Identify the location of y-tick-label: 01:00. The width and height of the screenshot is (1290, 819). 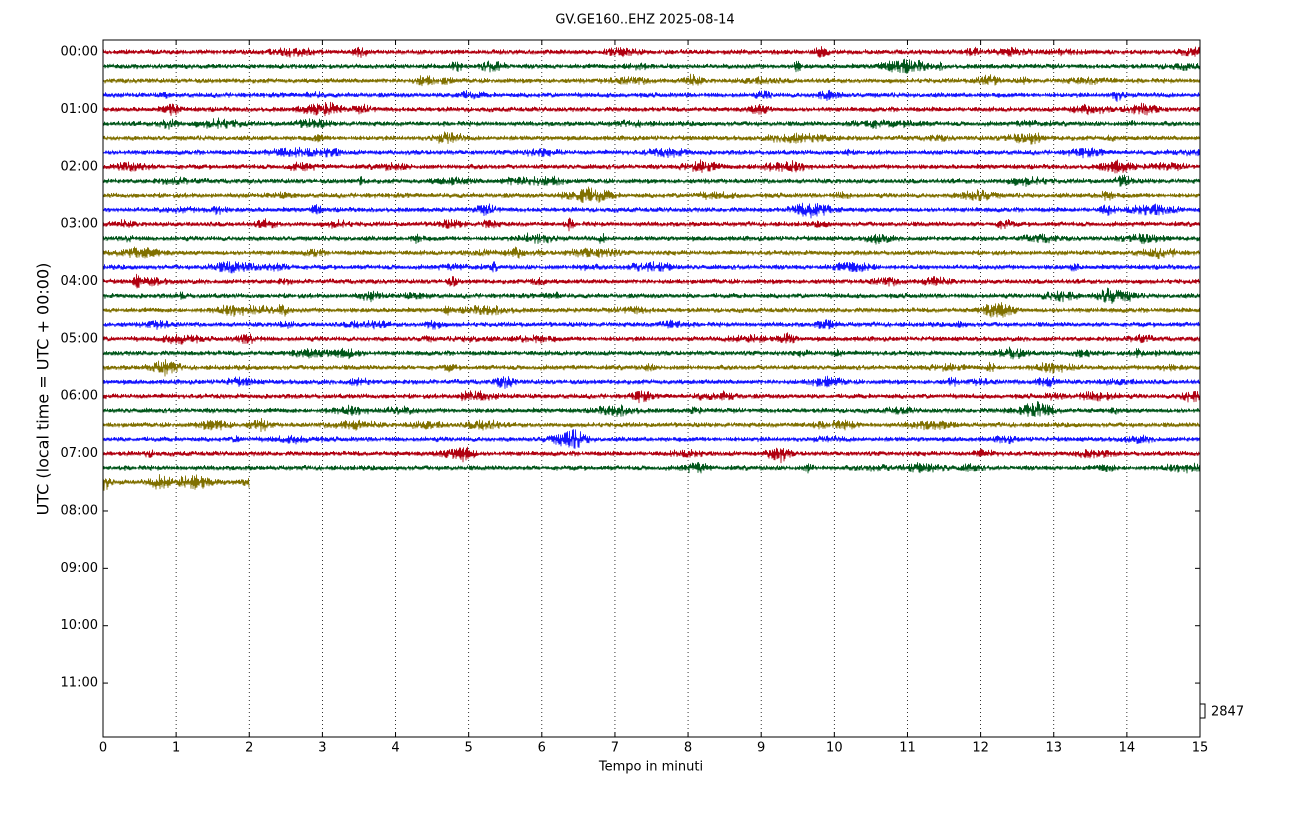
(79, 109).